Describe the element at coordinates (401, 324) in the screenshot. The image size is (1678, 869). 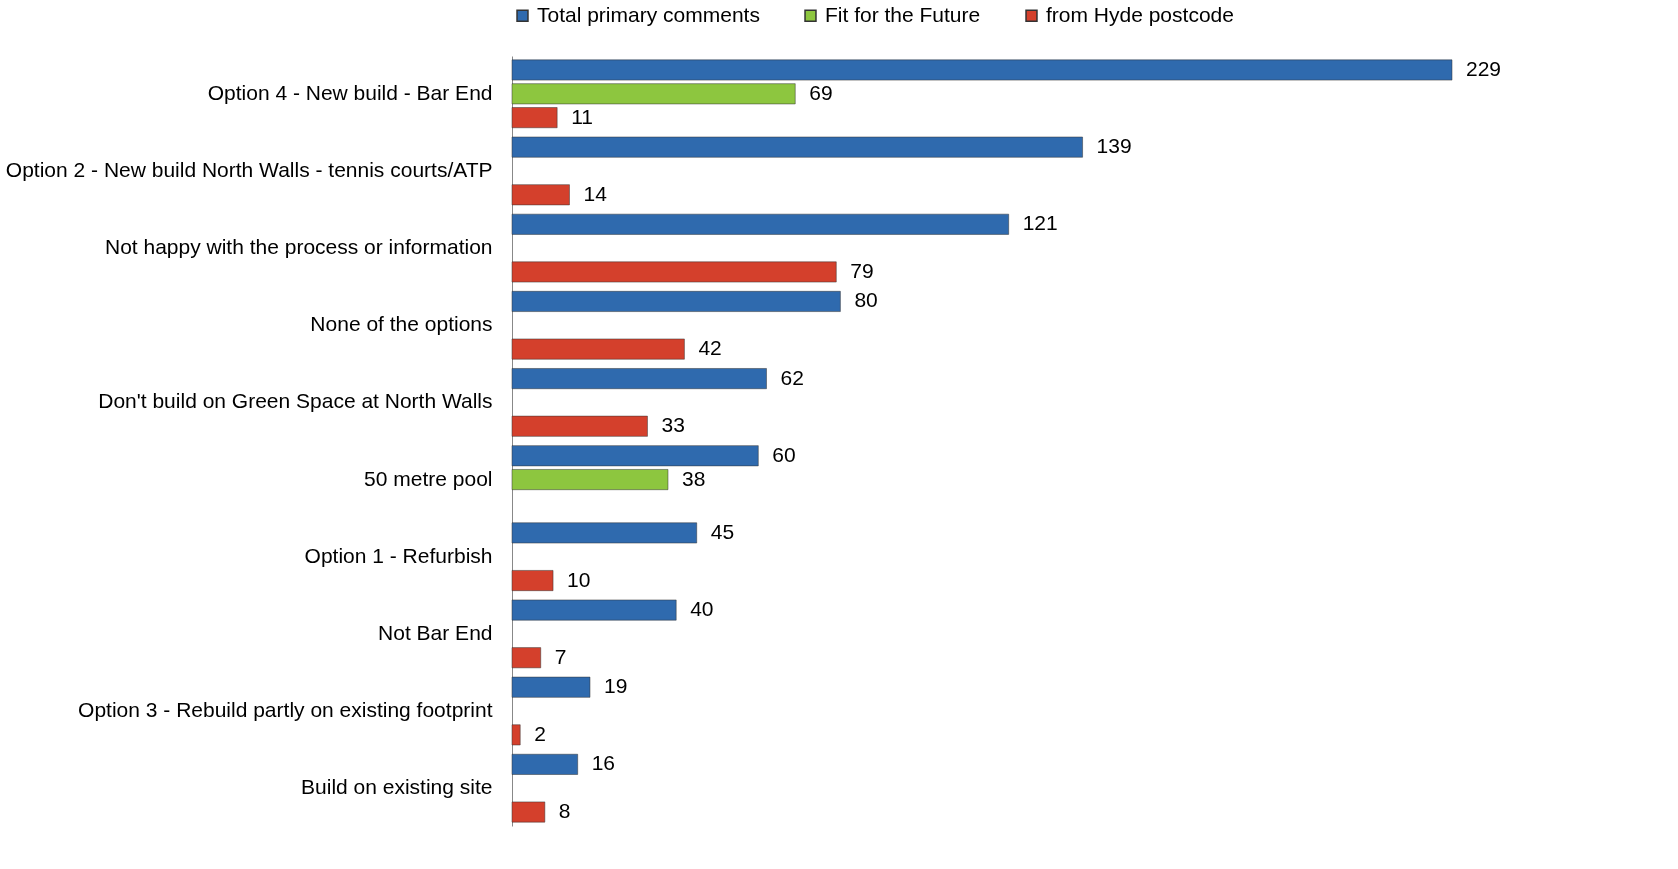
I see `y-tick-label: None of the options` at that location.